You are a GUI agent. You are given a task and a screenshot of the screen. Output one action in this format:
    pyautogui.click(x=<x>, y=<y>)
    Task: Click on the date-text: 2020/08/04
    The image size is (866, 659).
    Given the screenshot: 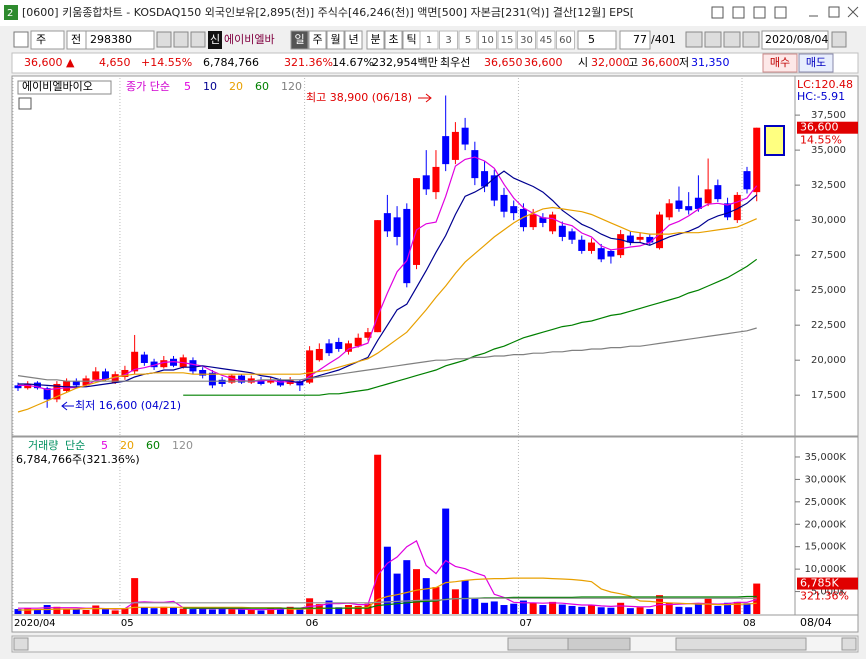 What is the action you would take?
    pyautogui.click(x=796, y=39)
    